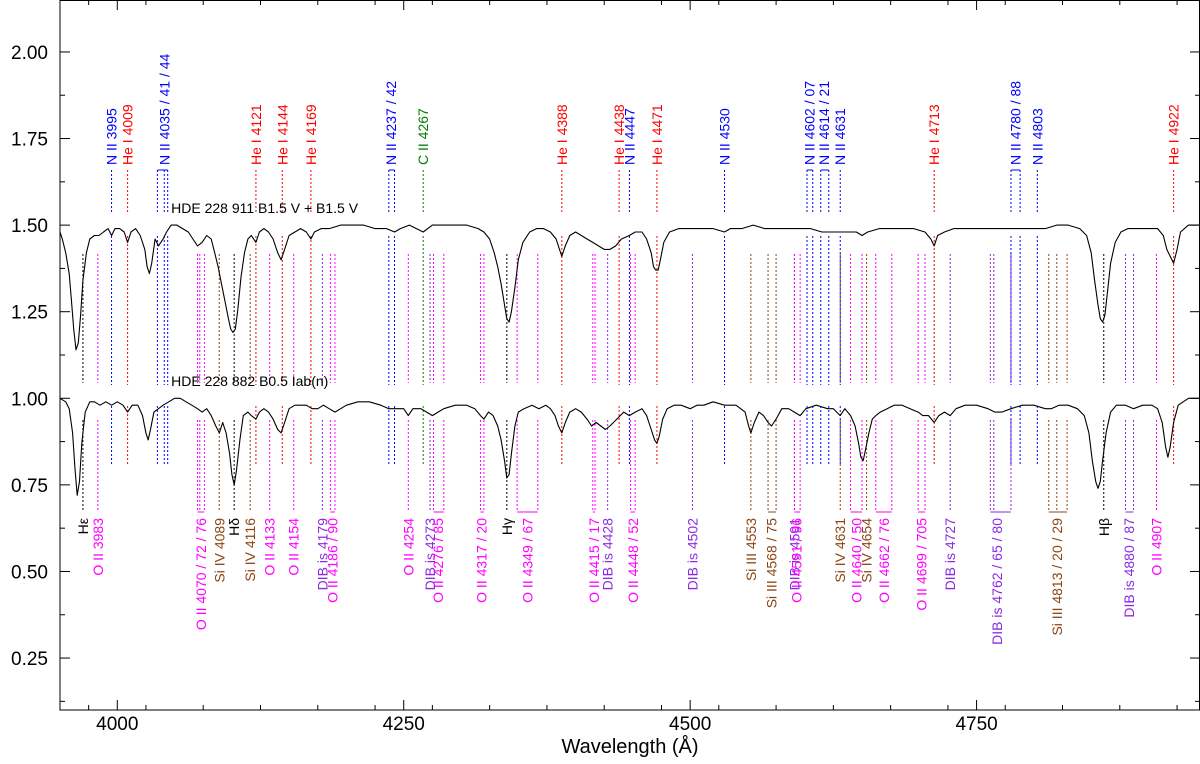 Image resolution: width=1200 pixels, height=764 pixels. Describe the element at coordinates (29, 140) in the screenshot. I see `y-tick-label-6: 1.75` at that location.